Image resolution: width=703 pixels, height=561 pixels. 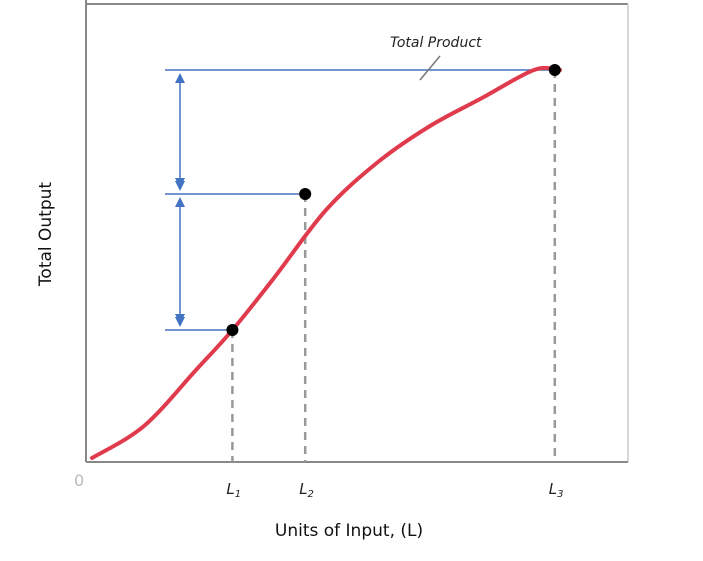 I want to click on origin-label: 0, so click(x=79, y=480).